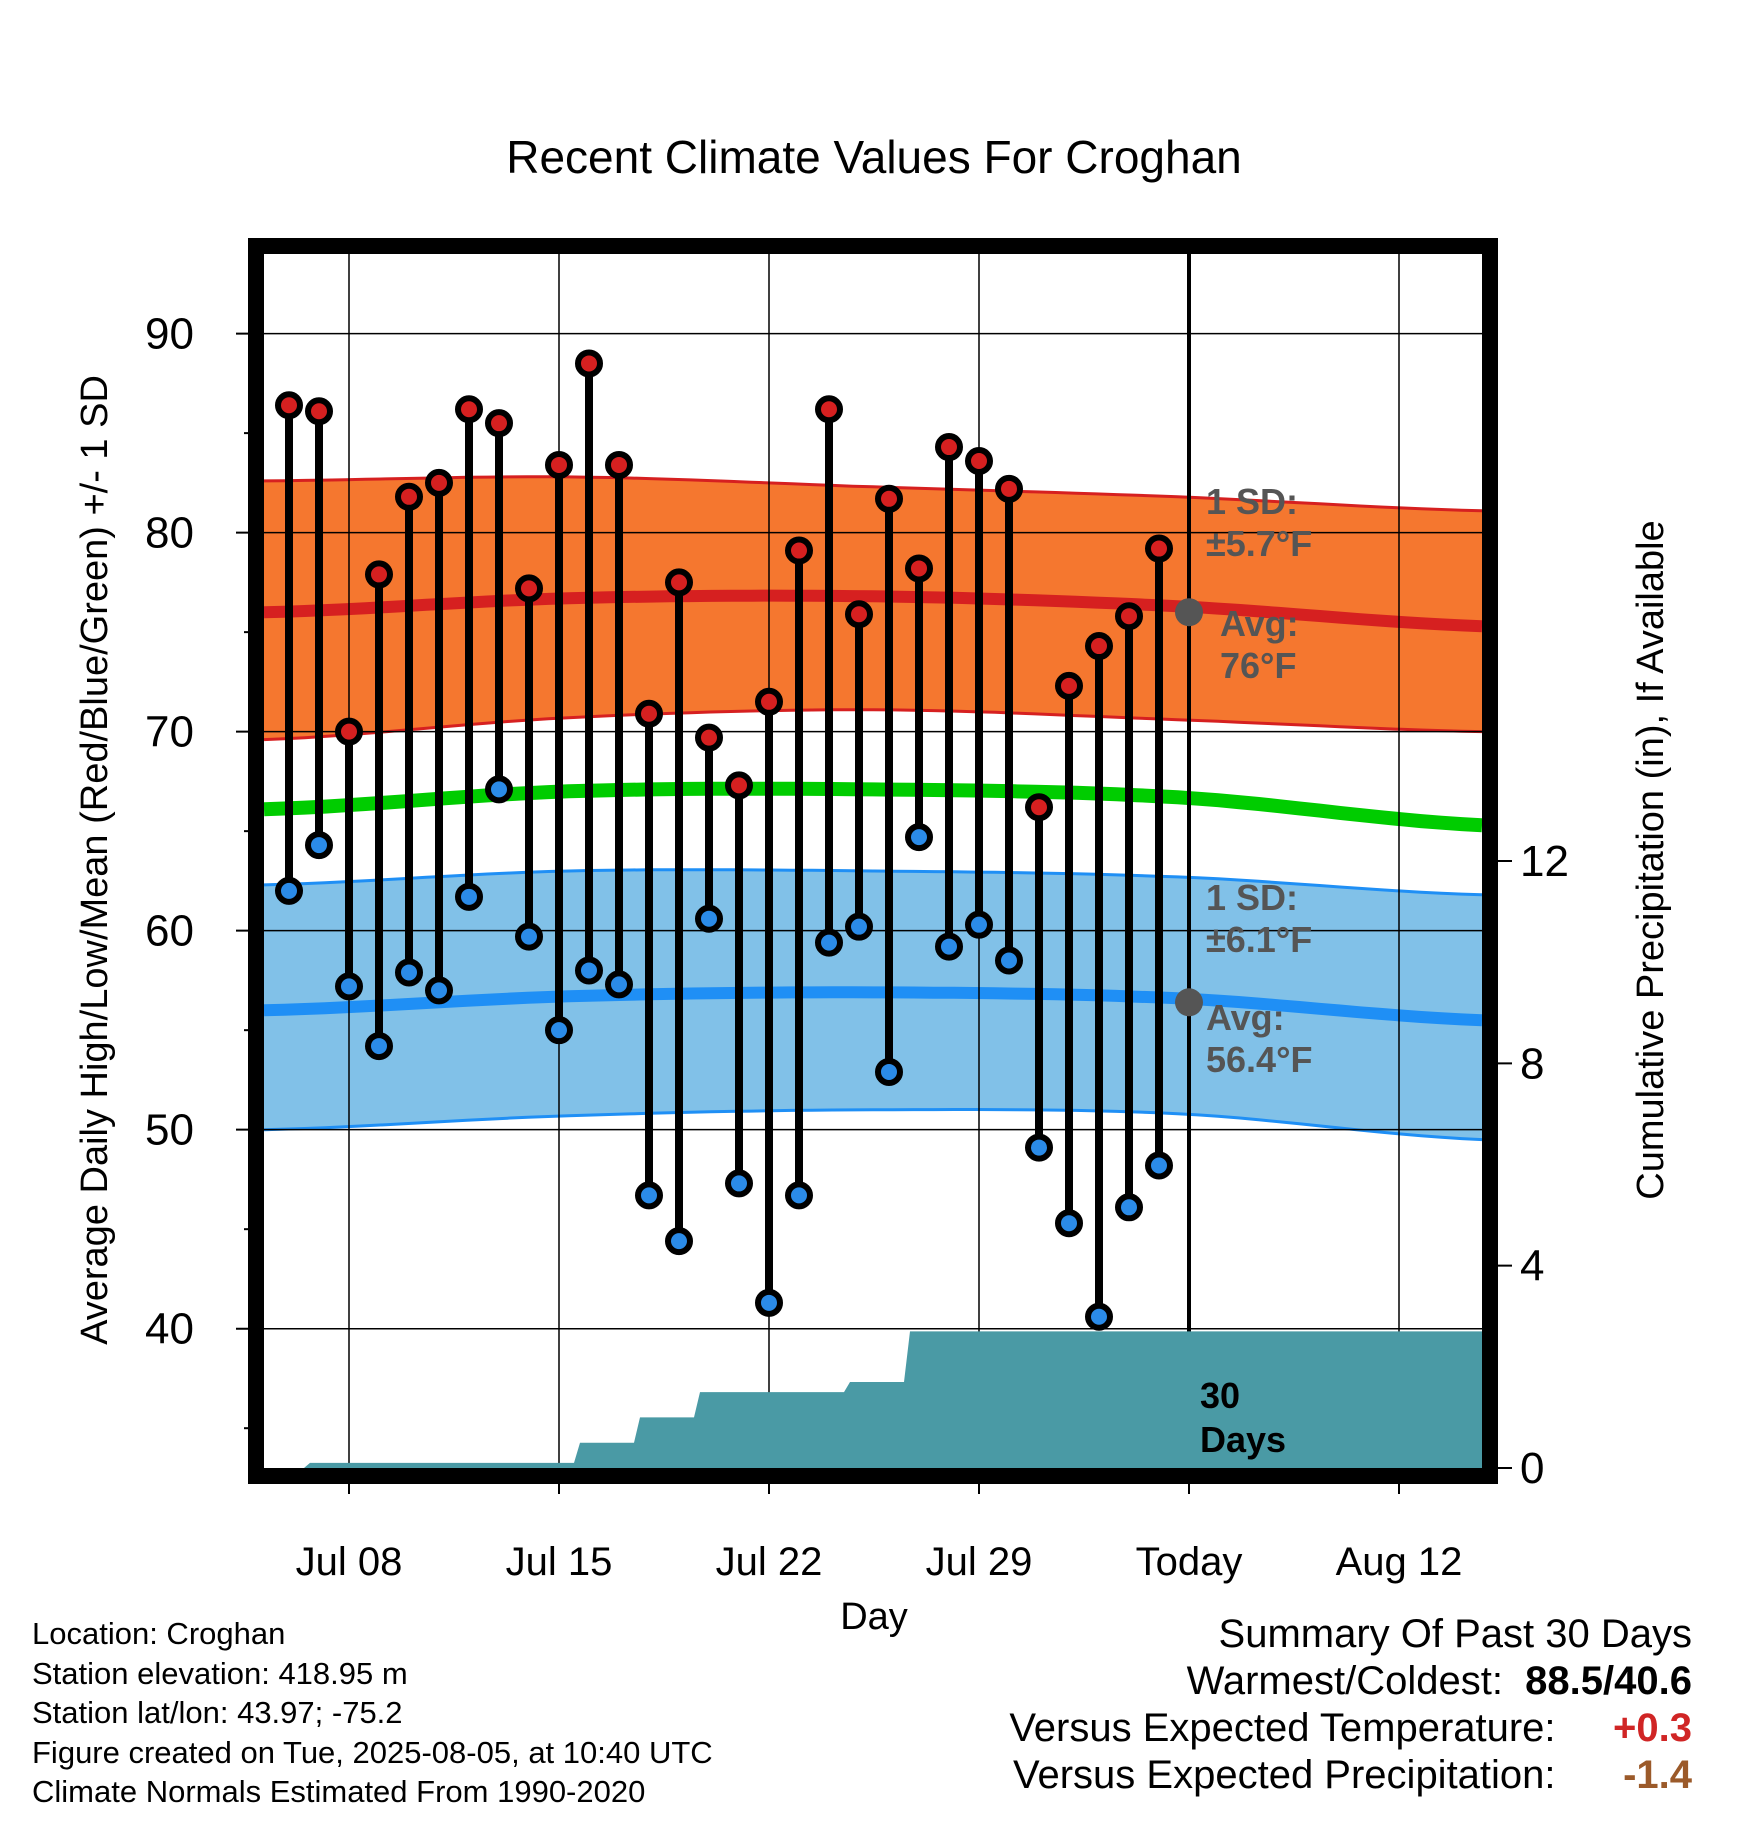  I want to click on high-sd-value: ±5.7°F, so click(1259, 543).